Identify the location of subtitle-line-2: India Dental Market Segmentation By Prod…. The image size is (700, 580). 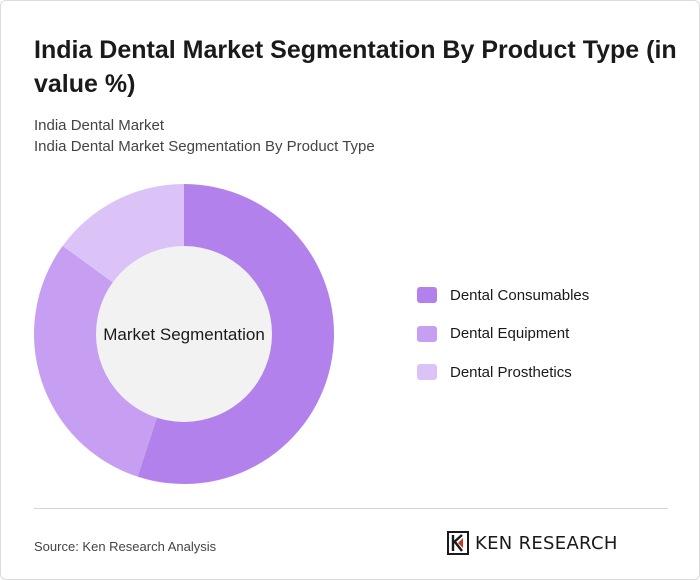
(204, 146).